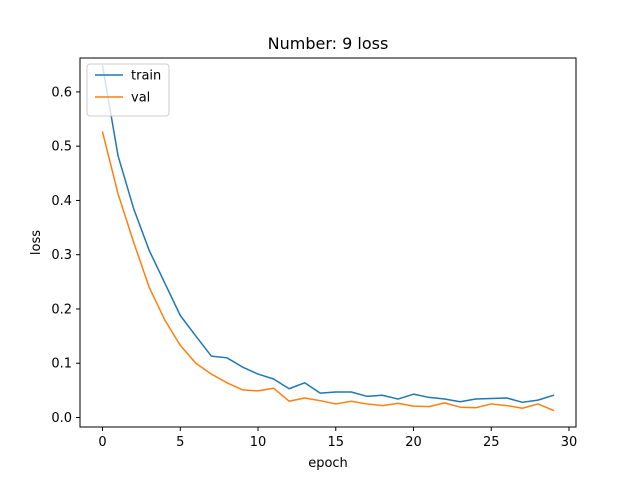  What do you see at coordinates (61, 364) in the screenshot?
I see `y-tick-label: 0.1` at bounding box center [61, 364].